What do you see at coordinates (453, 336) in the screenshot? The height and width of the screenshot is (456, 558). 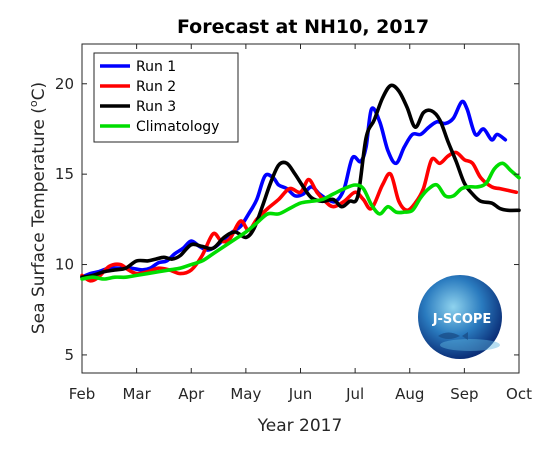 I see `fish-icon` at bounding box center [453, 336].